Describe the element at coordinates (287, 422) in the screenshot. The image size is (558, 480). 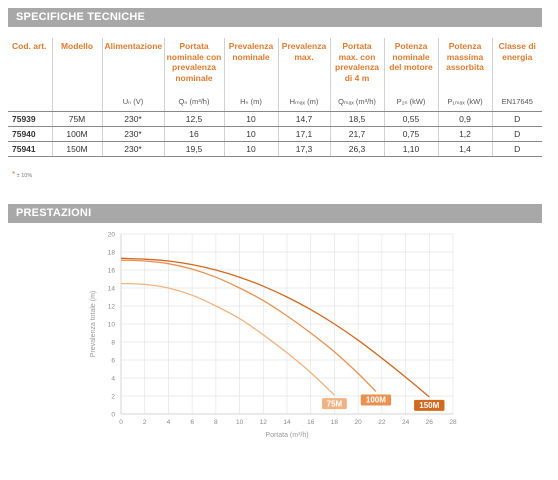
I see `x-tick-label: 14` at that location.